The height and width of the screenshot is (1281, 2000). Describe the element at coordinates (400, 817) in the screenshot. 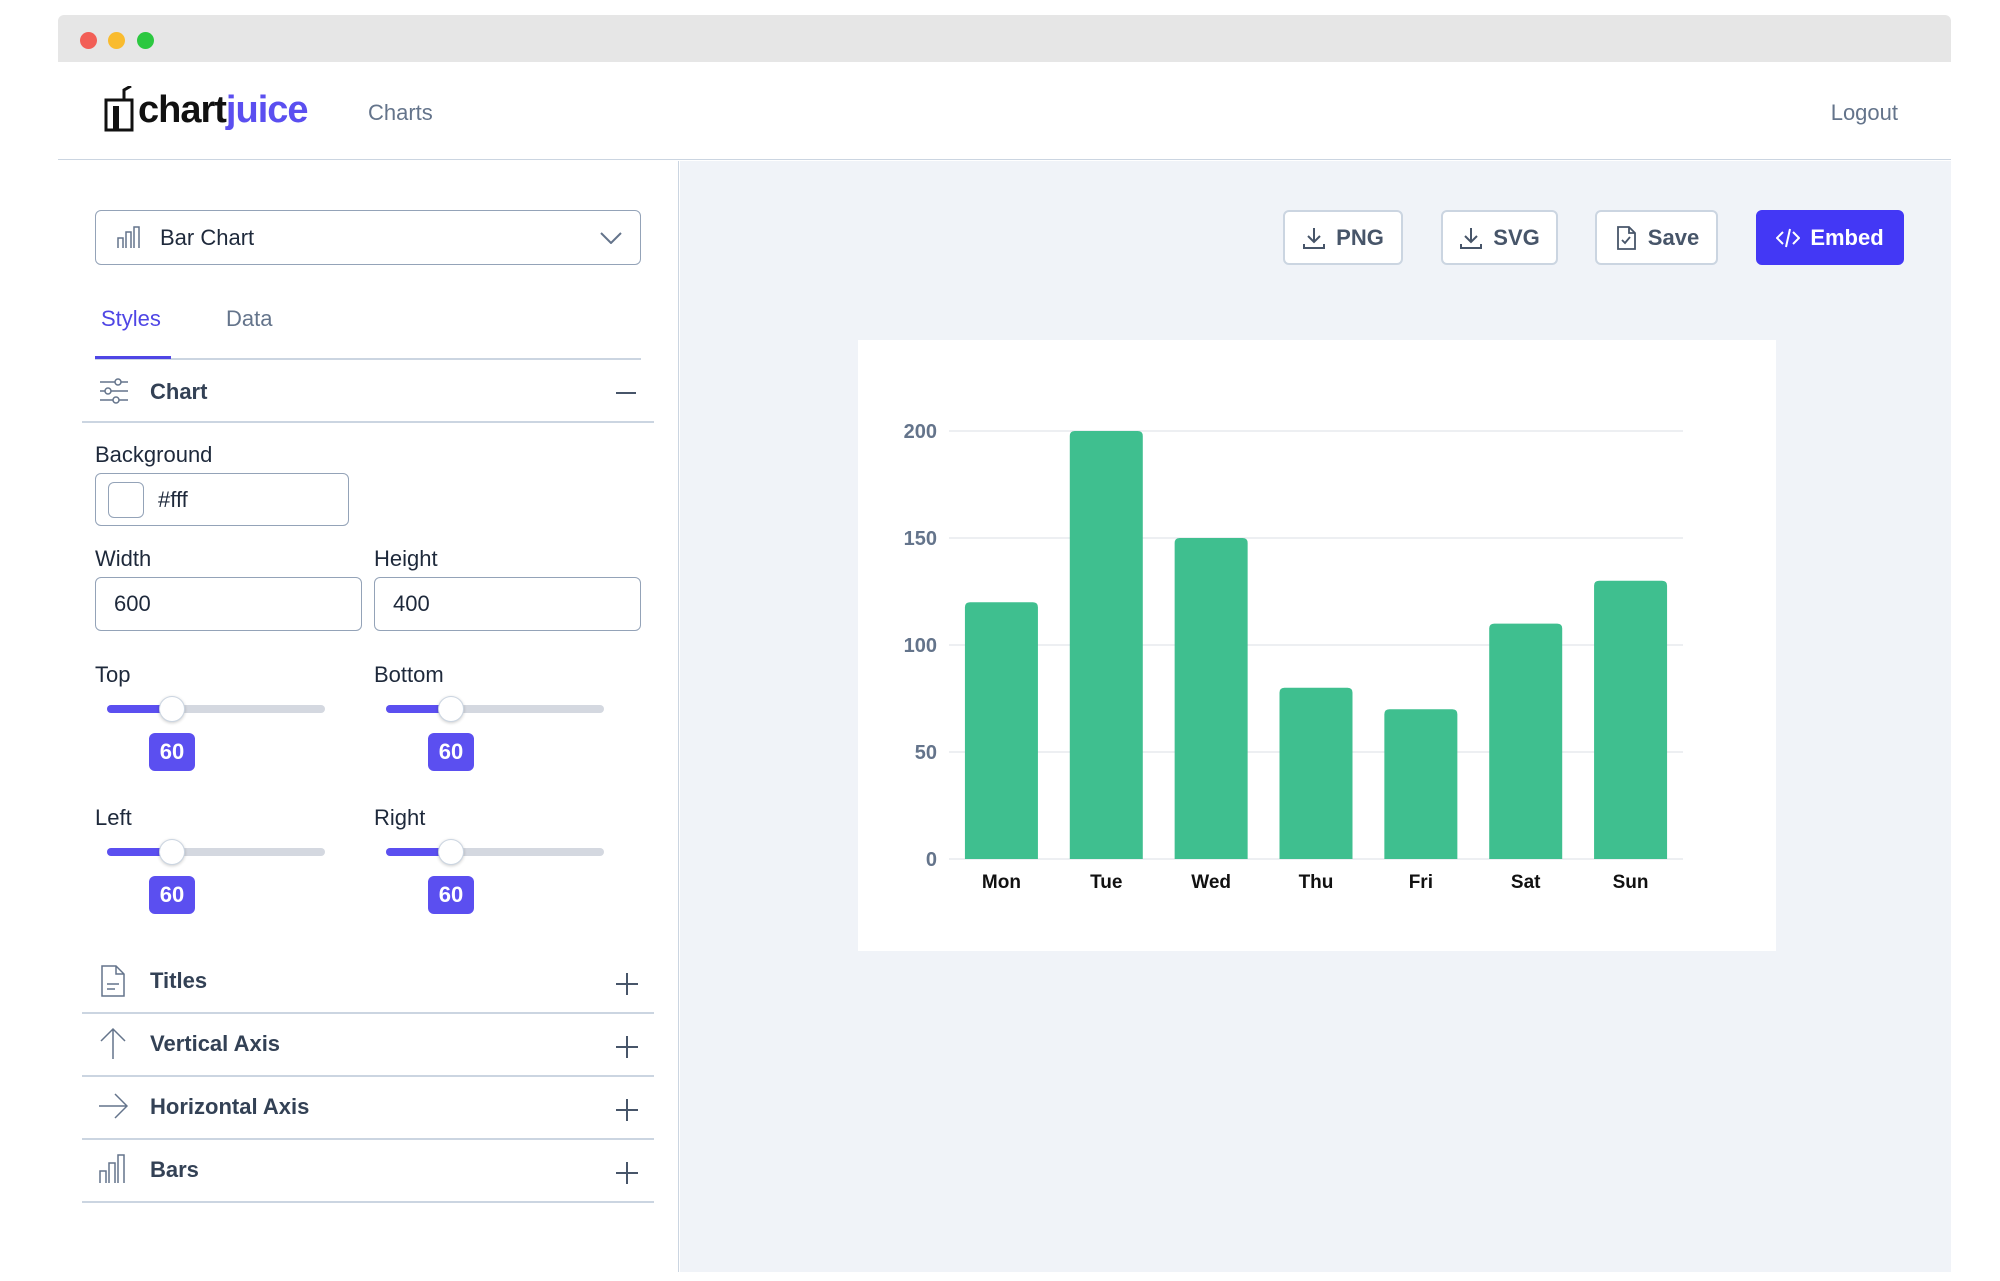

I see `margin-label: Right` at that location.